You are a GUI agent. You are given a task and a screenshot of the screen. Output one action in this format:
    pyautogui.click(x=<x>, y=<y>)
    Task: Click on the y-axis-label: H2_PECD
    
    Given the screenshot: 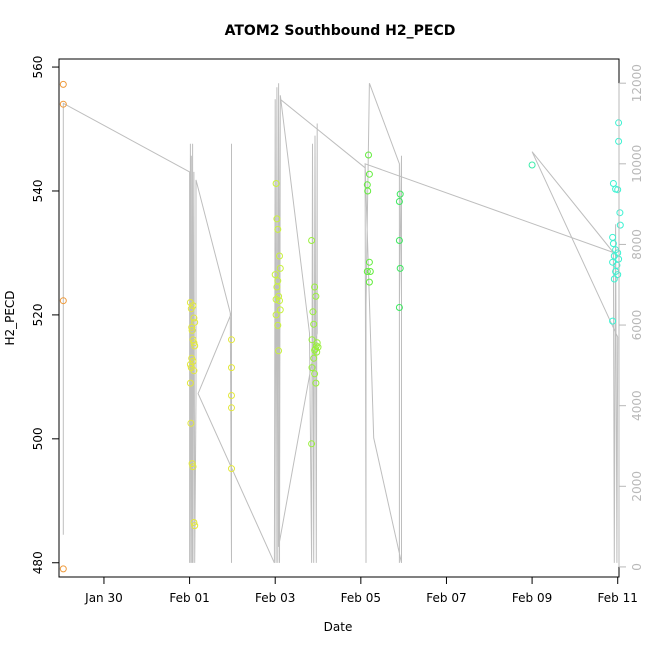 What is the action you would take?
    pyautogui.click(x=10, y=317)
    